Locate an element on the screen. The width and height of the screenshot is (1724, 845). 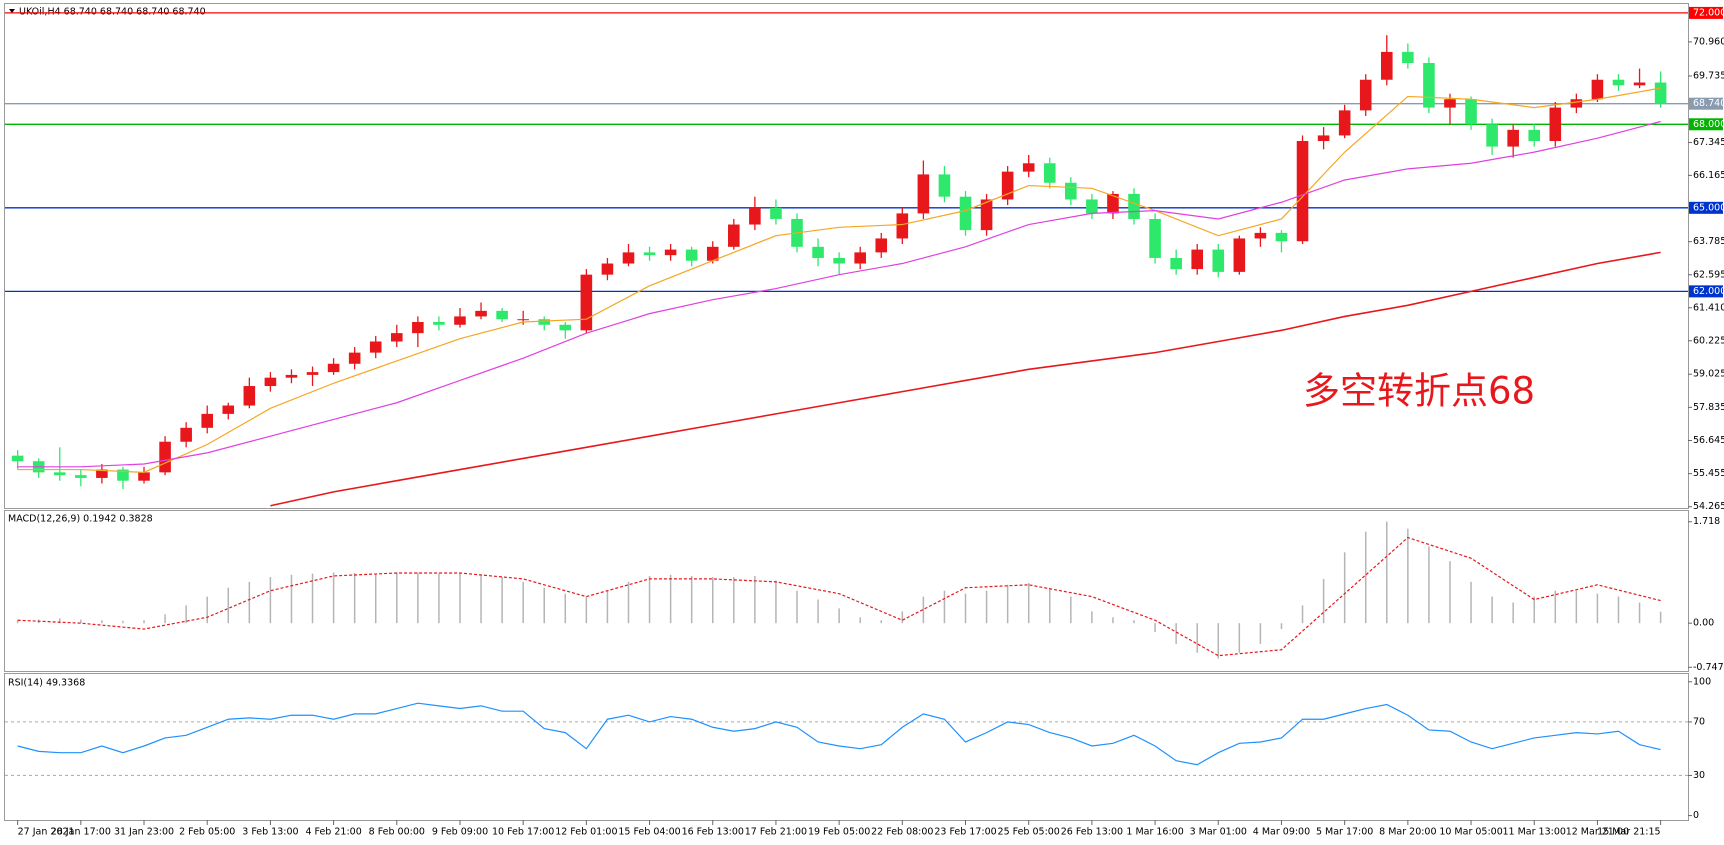
x-tick-label: 15 Mar 21:15 is located at coordinates (1628, 832).